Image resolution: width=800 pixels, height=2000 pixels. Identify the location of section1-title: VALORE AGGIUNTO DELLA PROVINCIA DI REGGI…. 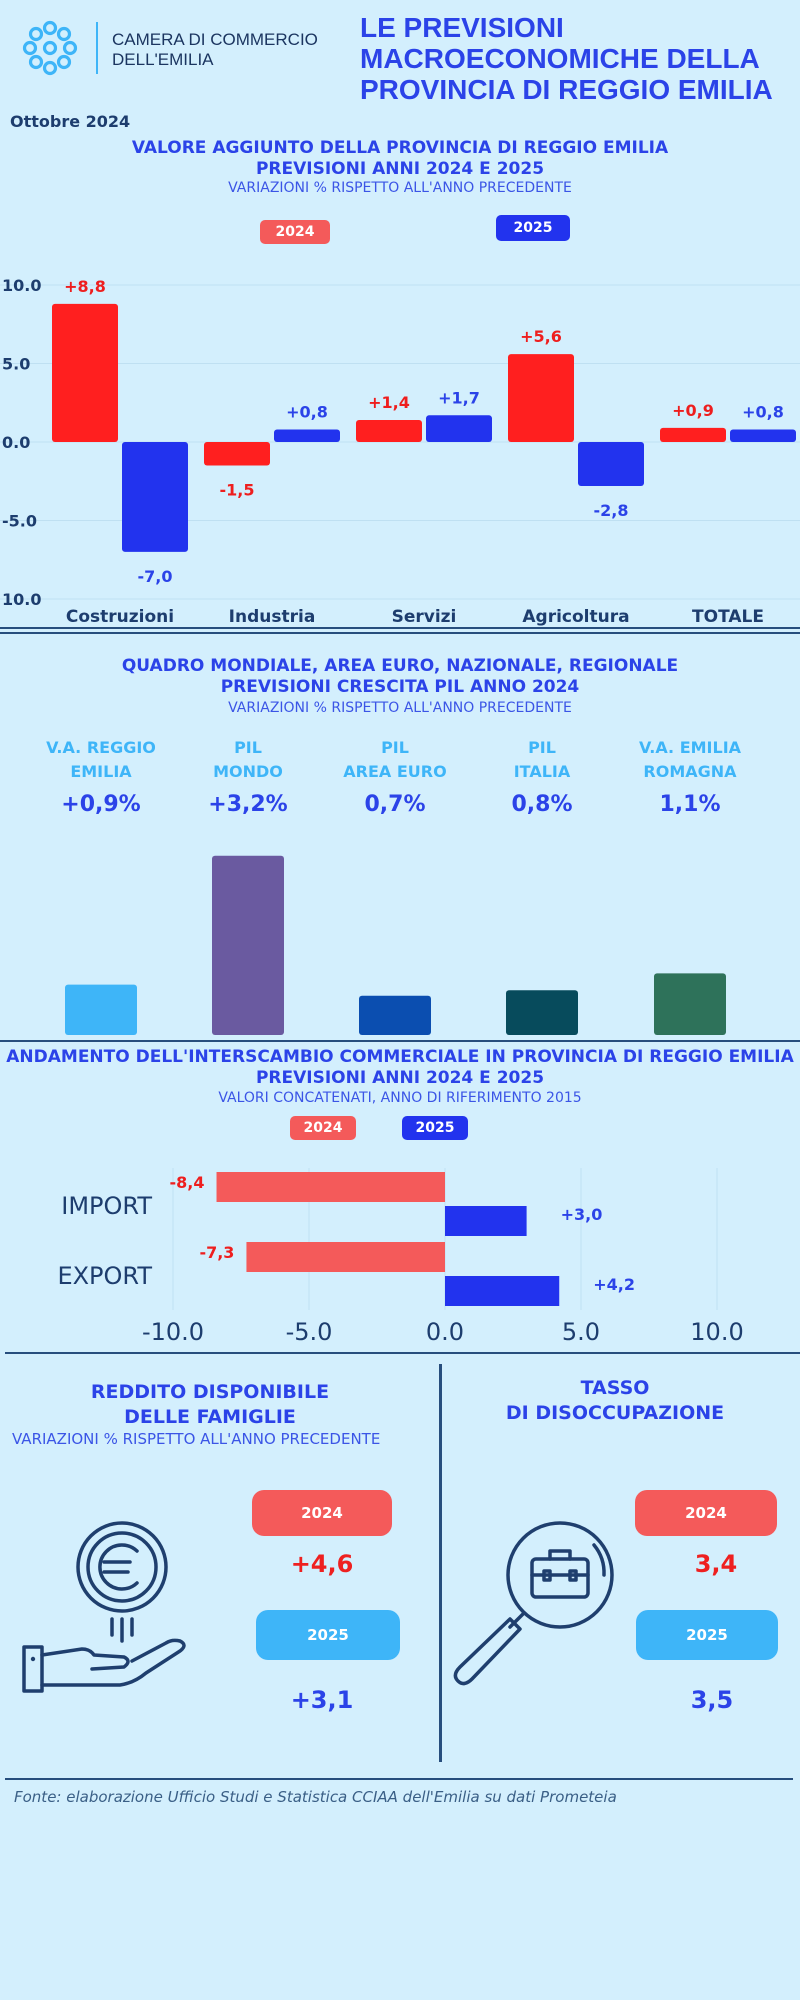
(400, 159).